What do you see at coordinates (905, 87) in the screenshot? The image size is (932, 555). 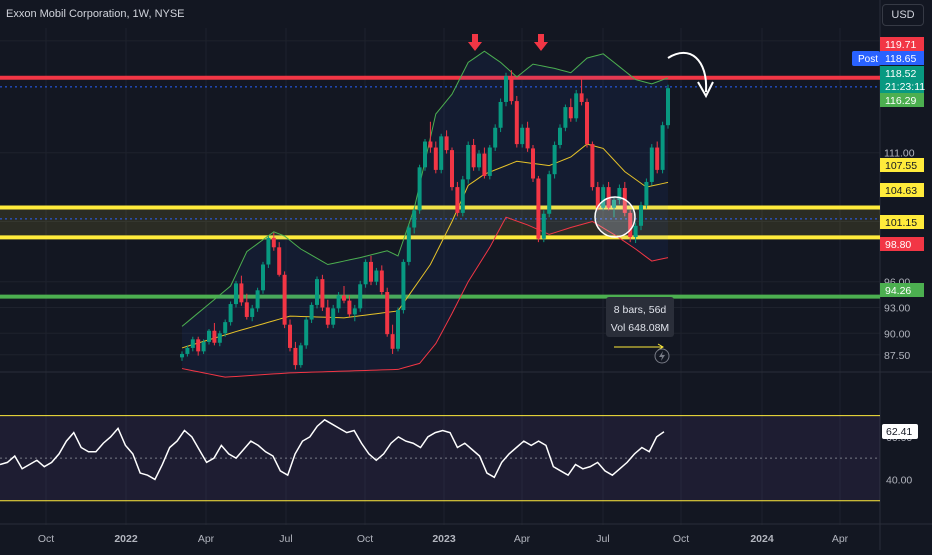 I see `price-badge-text: 21:23:11` at bounding box center [905, 87].